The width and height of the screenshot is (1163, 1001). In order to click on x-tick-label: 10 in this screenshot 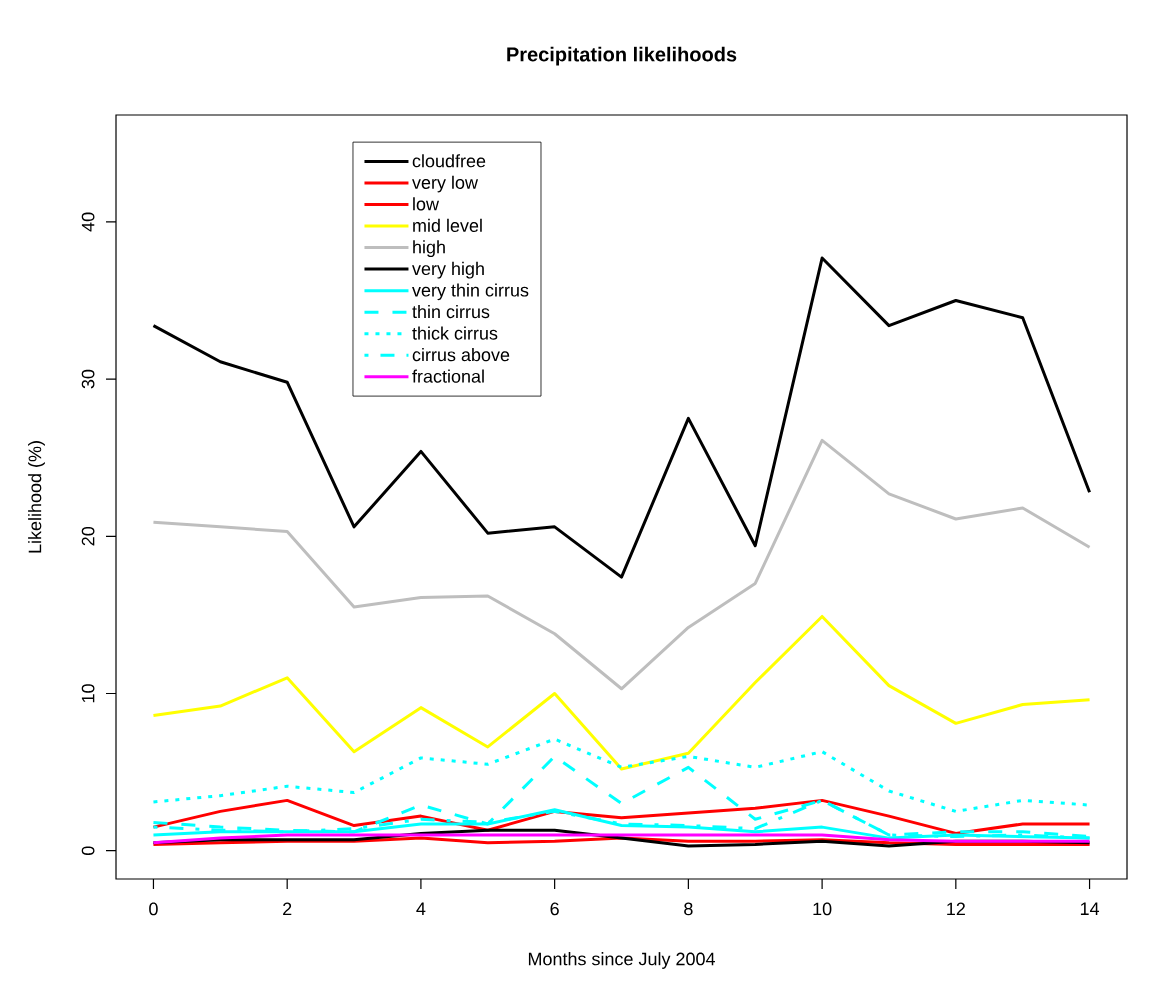, I will do `click(822, 909)`.